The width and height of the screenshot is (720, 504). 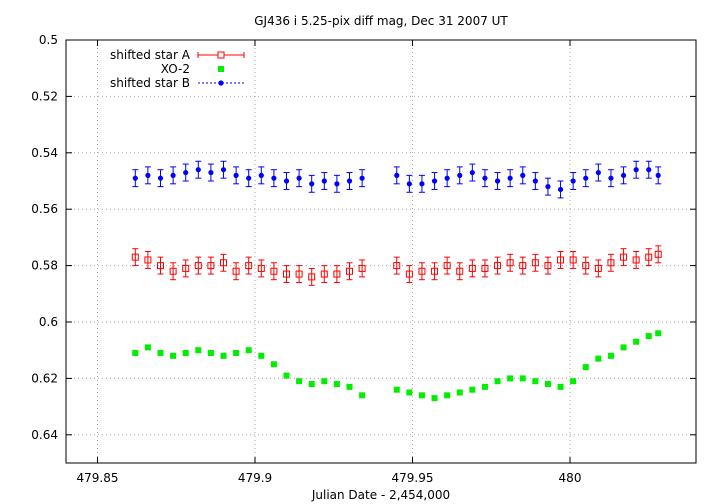 I want to click on y-tick-label: 0.5, so click(x=48, y=40).